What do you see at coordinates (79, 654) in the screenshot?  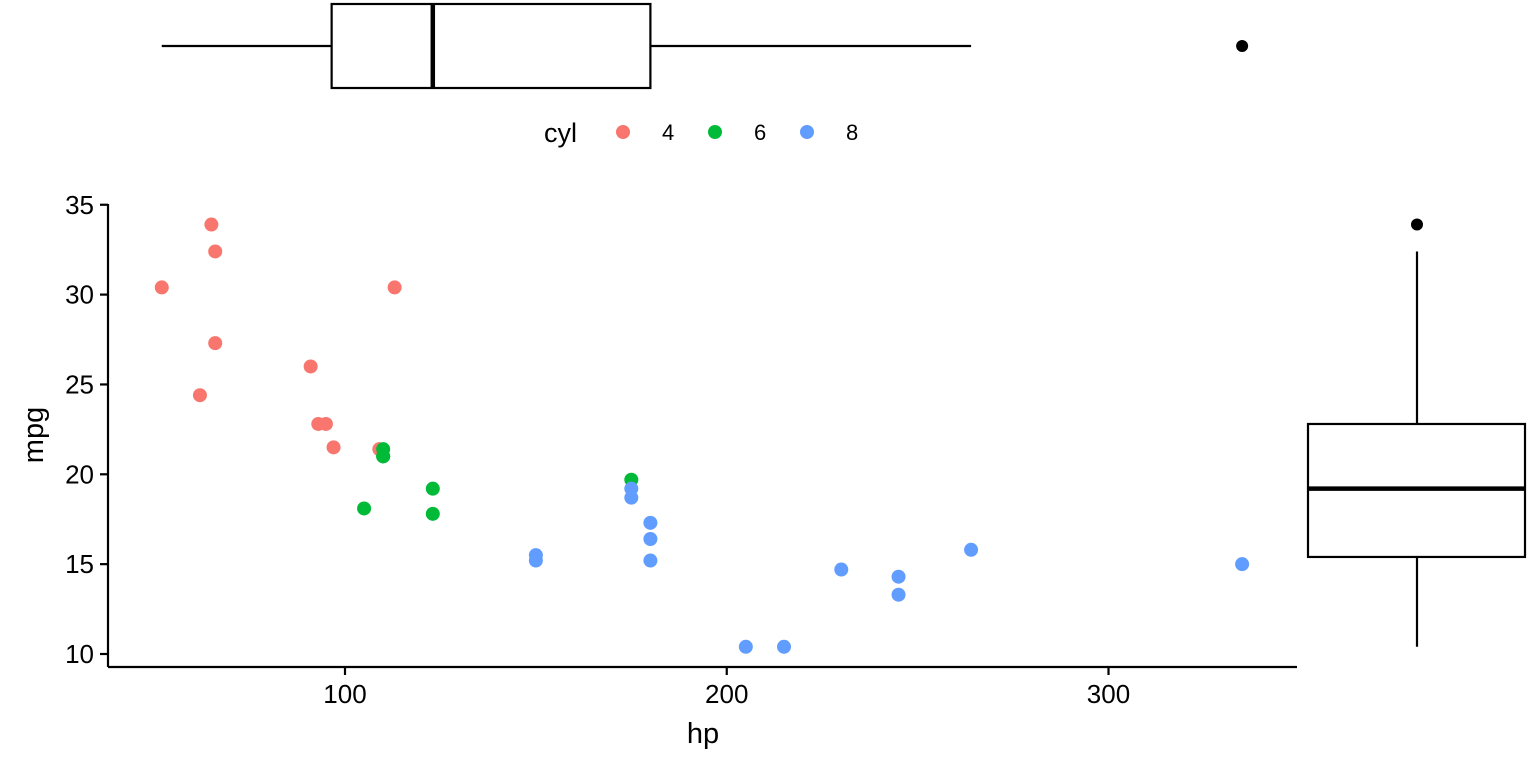 I see `y-tick-label: 10` at bounding box center [79, 654].